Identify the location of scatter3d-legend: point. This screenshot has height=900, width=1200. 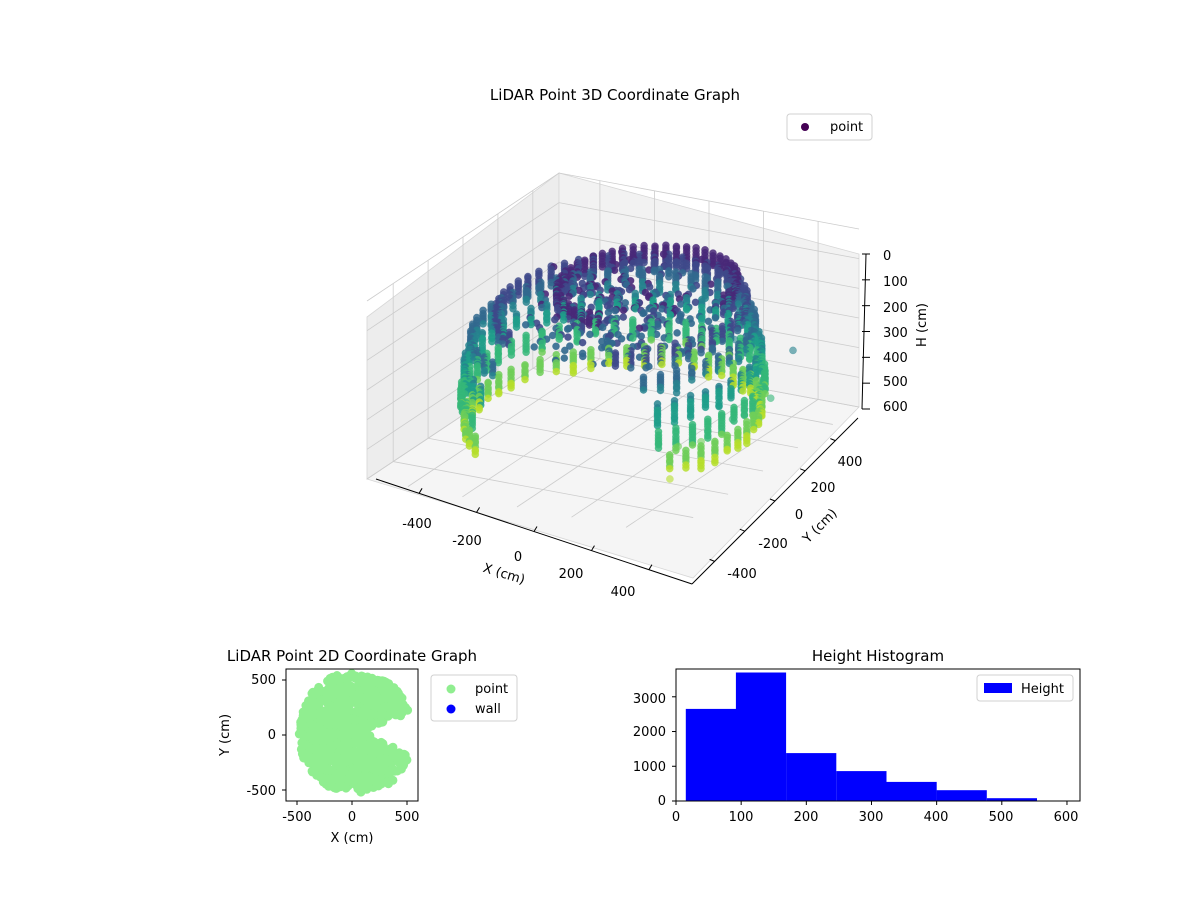
(829, 127).